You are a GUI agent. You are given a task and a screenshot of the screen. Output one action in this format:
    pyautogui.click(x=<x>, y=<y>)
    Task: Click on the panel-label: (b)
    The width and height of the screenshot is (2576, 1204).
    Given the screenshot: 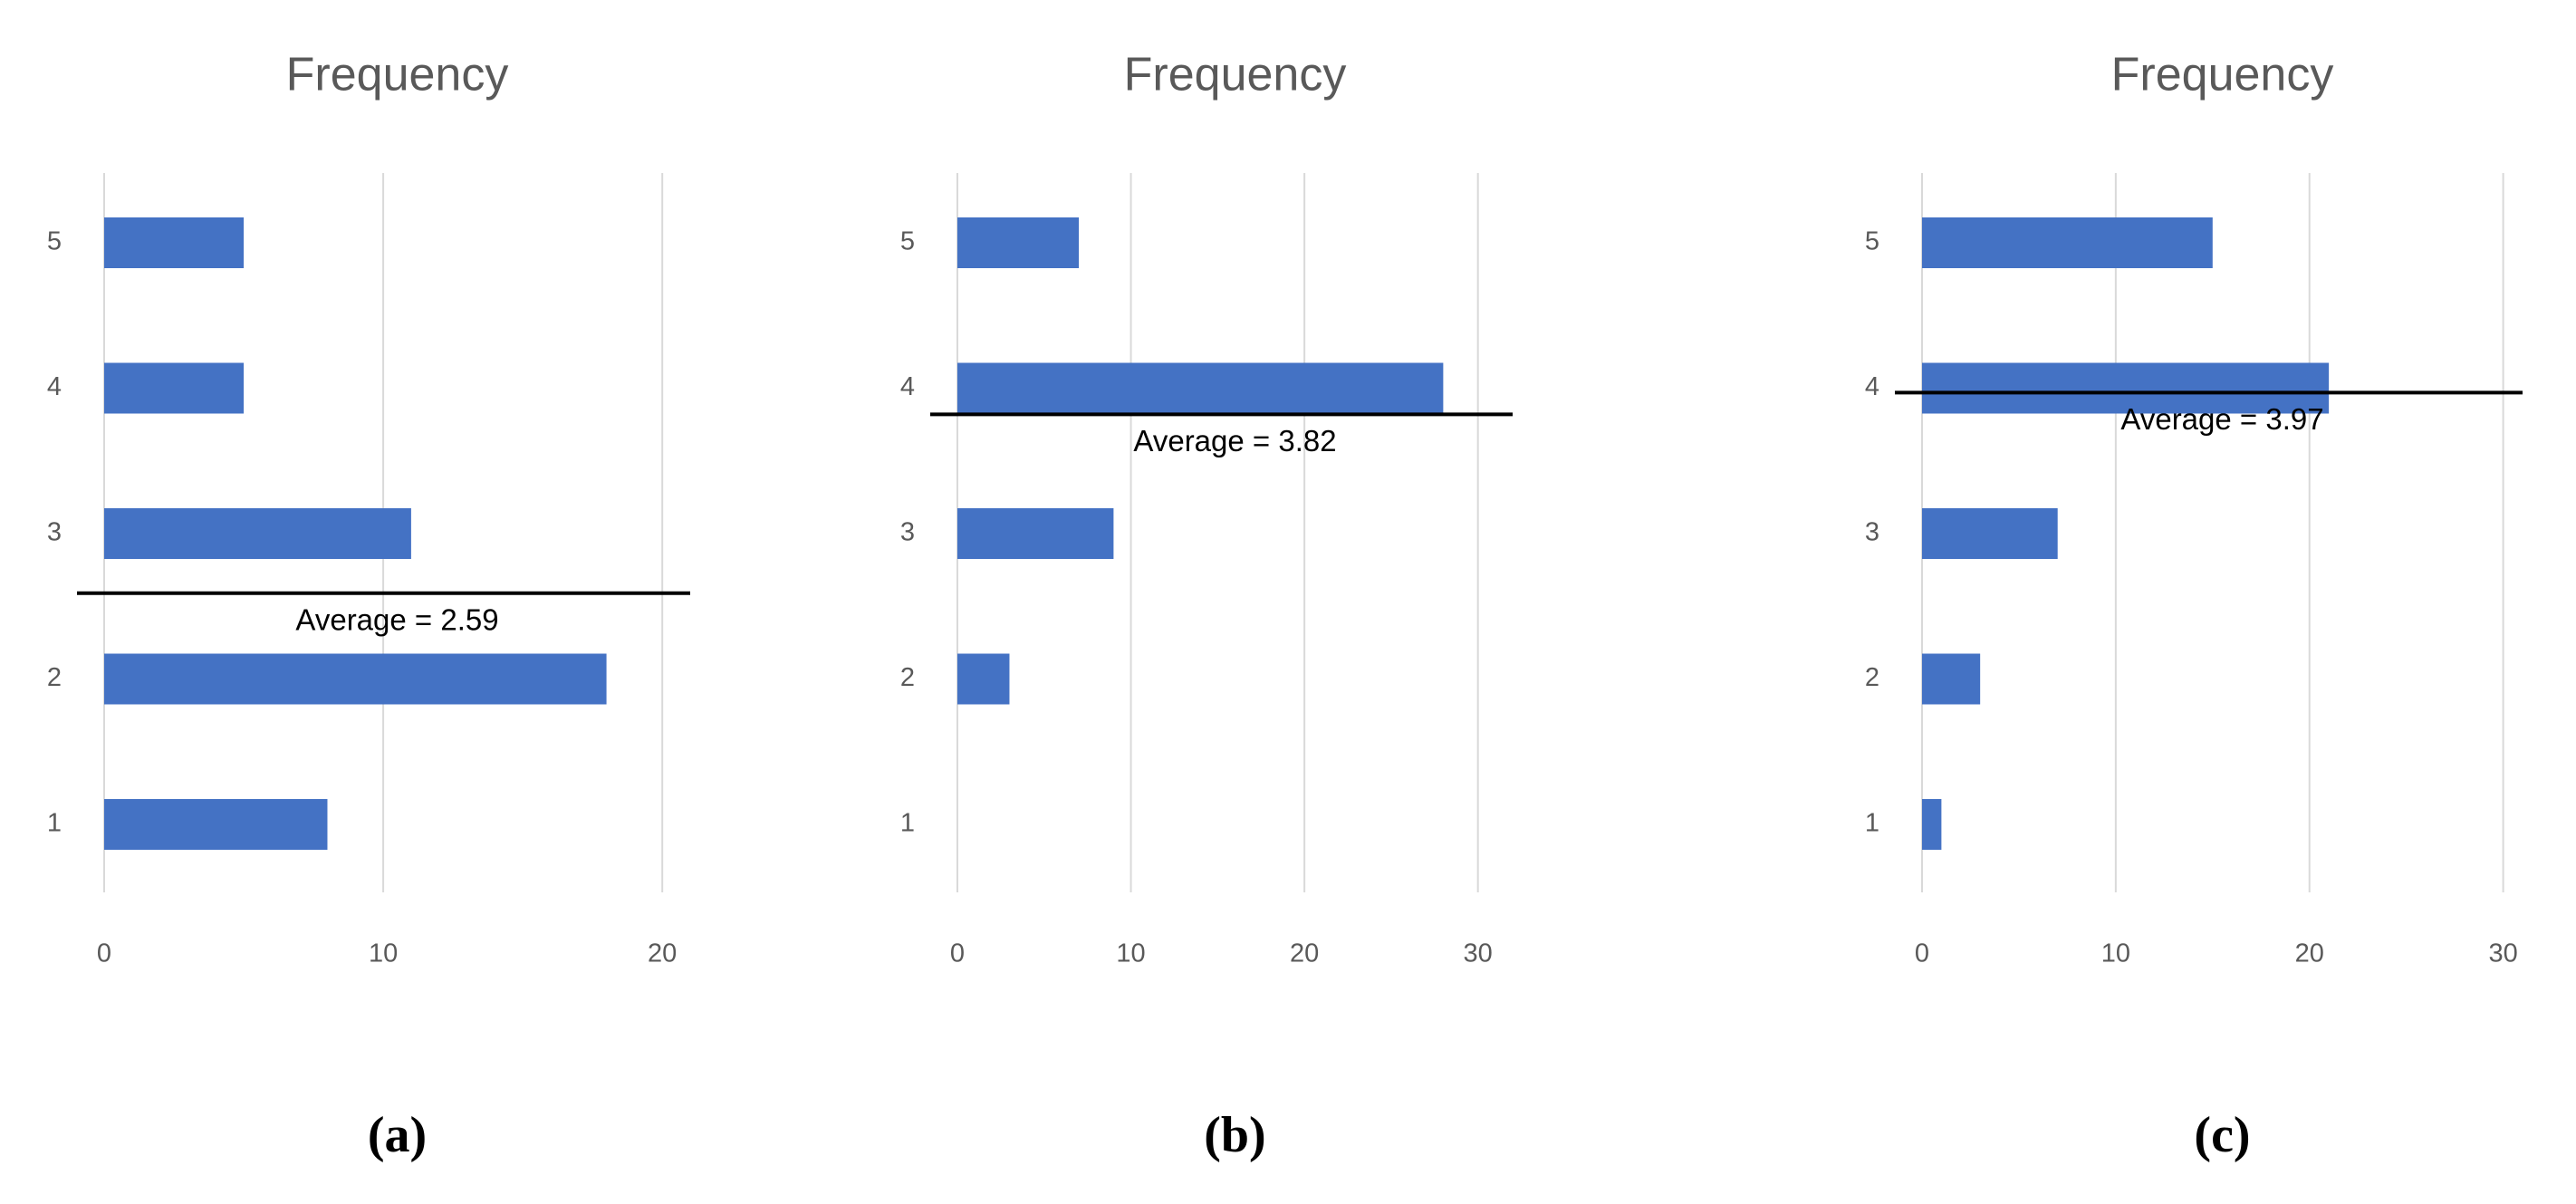 What is the action you would take?
    pyautogui.click(x=1234, y=1135)
    